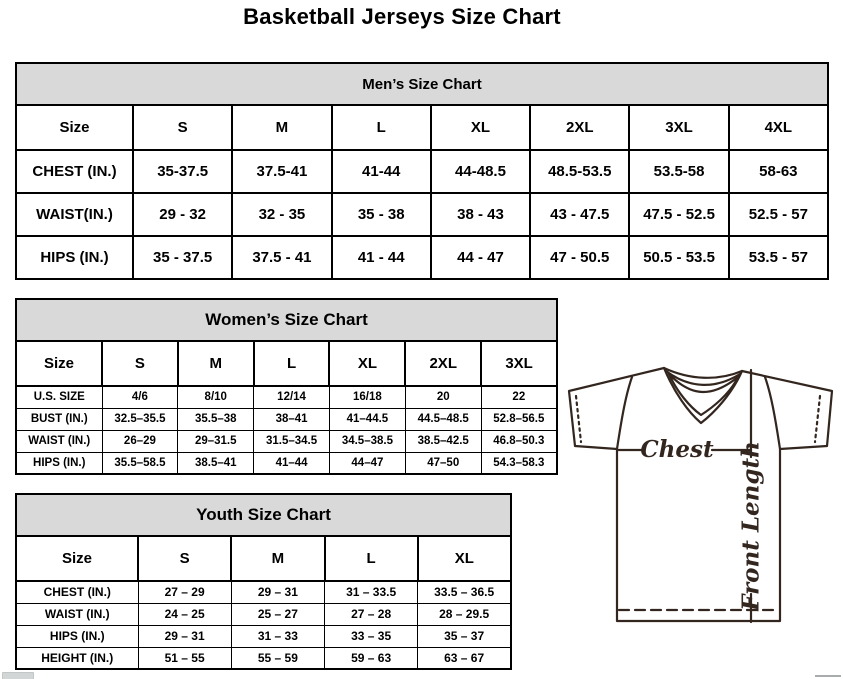 The height and width of the screenshot is (679, 843). What do you see at coordinates (367, 419) in the screenshot?
I see `womens-cell: 41–44.5` at bounding box center [367, 419].